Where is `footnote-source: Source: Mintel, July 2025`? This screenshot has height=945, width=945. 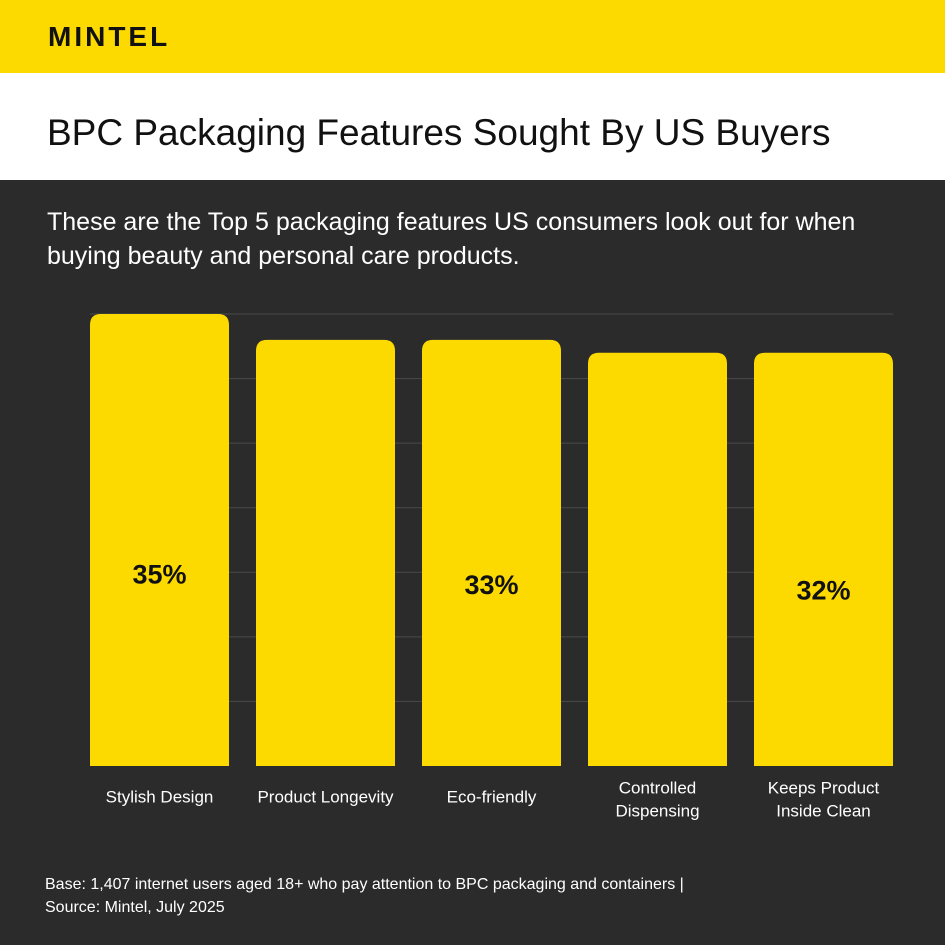
footnote-source: Source: Mintel, July 2025 is located at coordinates (135, 907).